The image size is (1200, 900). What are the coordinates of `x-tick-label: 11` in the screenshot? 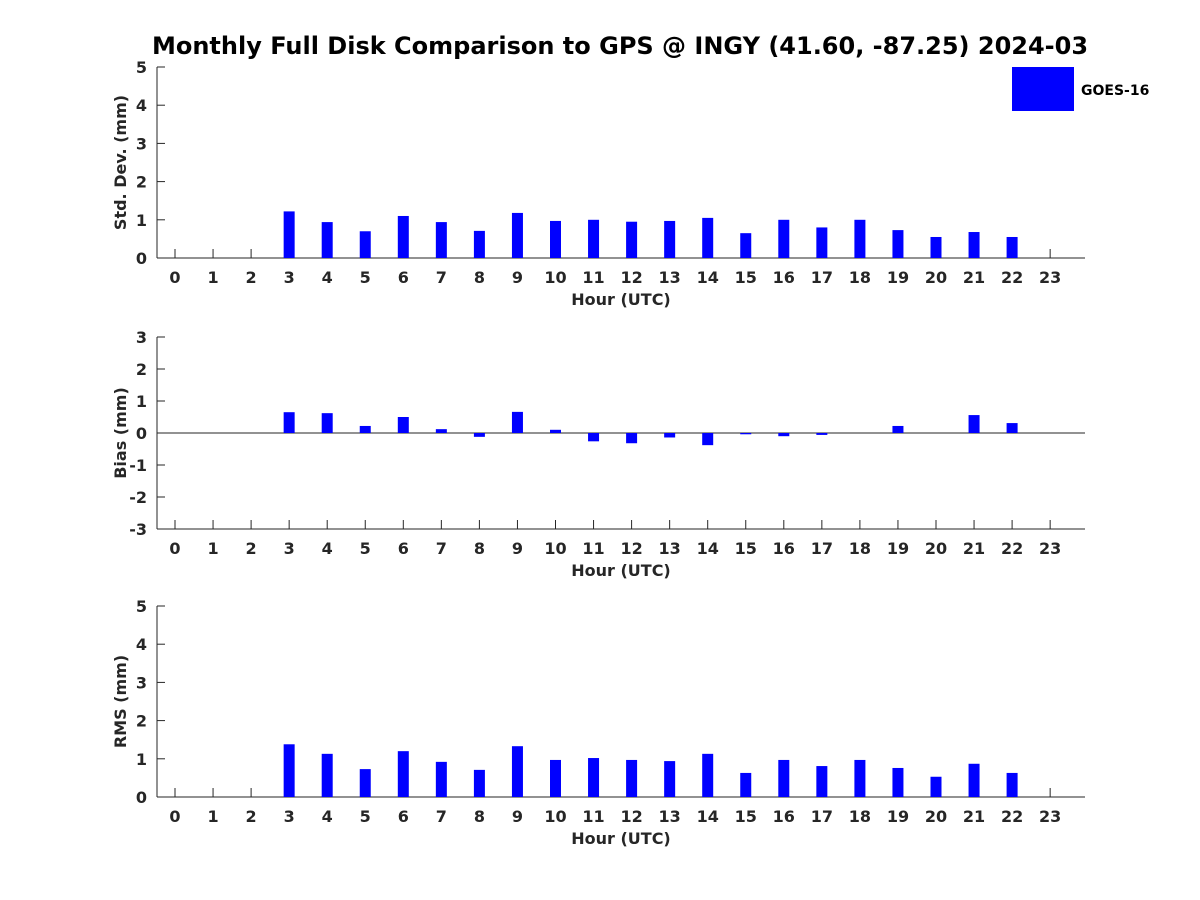 It's located at (593, 548).